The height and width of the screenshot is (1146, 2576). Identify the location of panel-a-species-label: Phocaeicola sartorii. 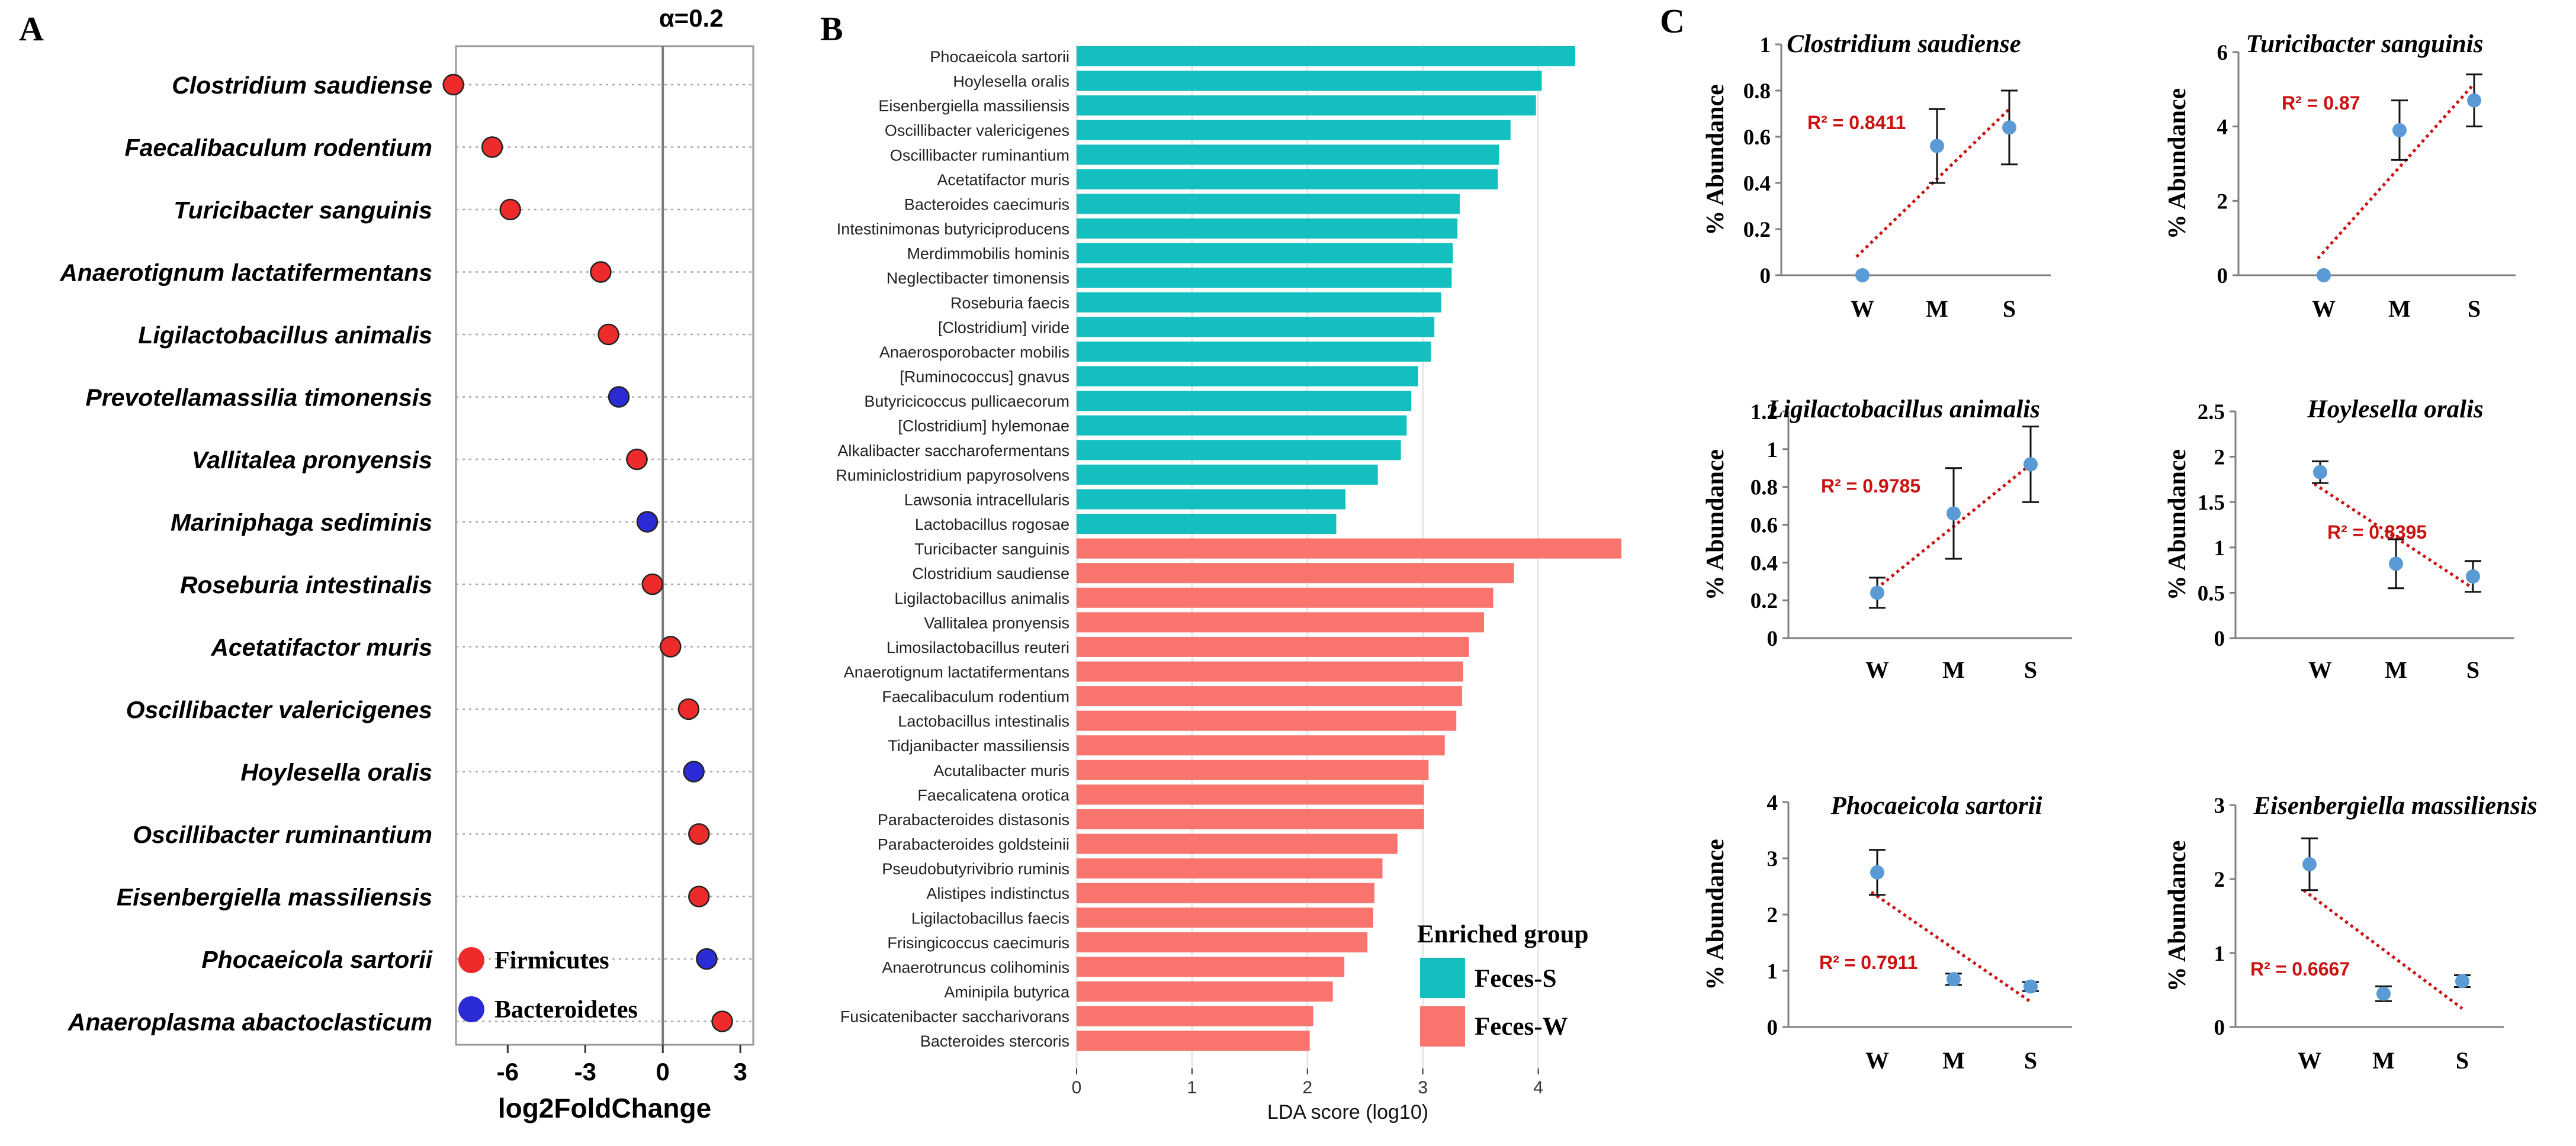
(317, 960).